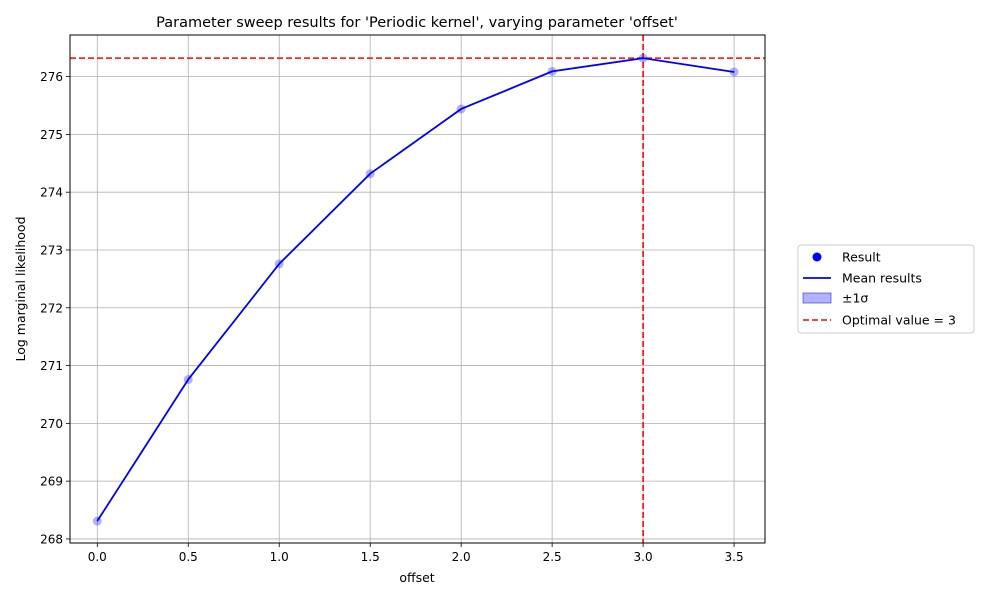 The width and height of the screenshot is (1000, 600). I want to click on x-axis-label: offset, so click(416, 577).